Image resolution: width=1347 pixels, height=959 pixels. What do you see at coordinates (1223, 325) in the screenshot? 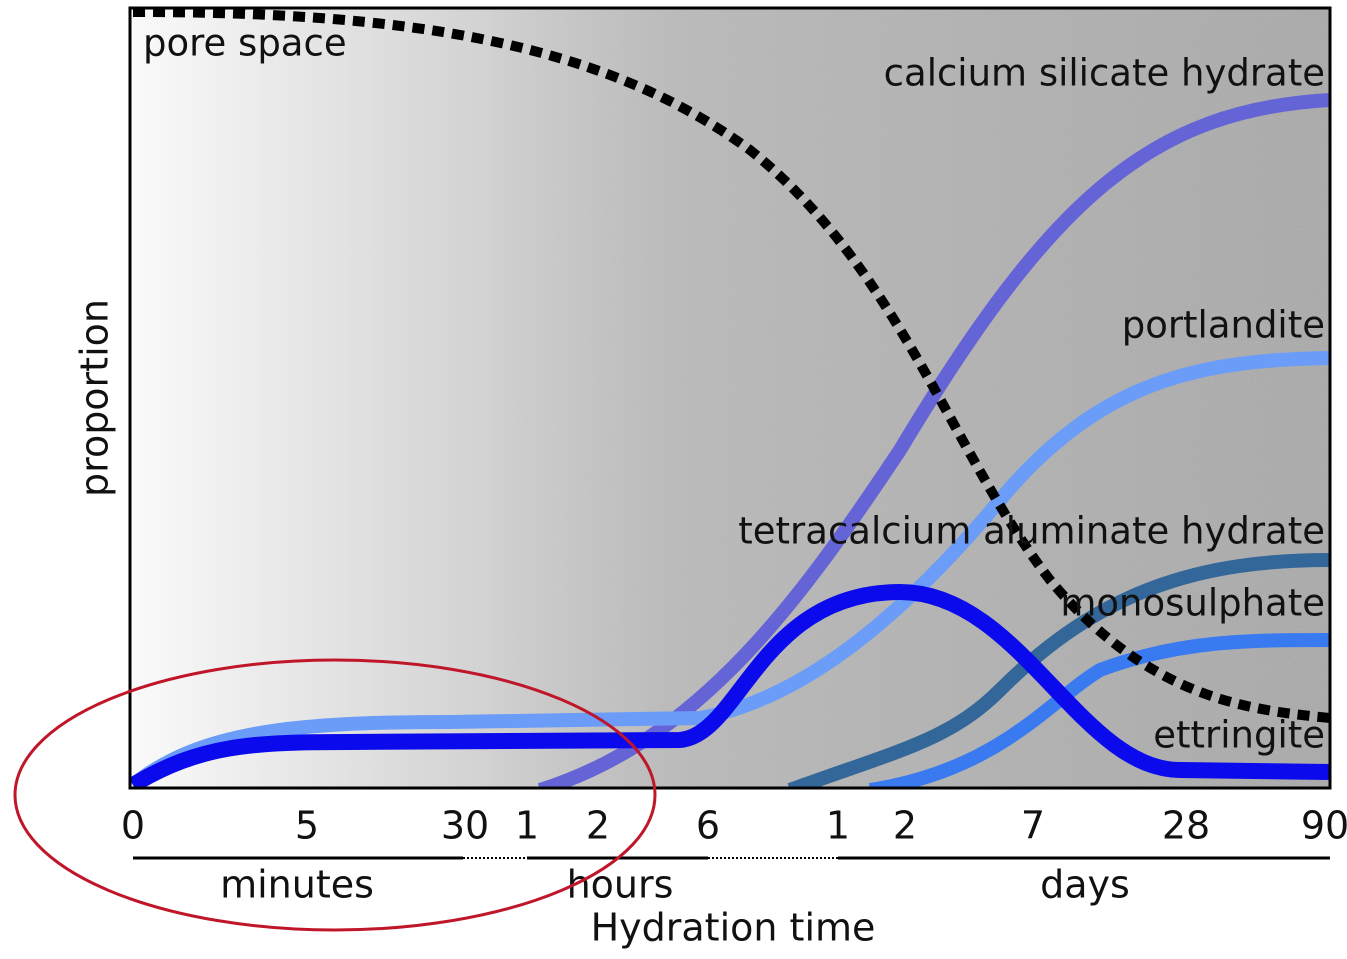
I see `curve-label: portlandite` at bounding box center [1223, 325].